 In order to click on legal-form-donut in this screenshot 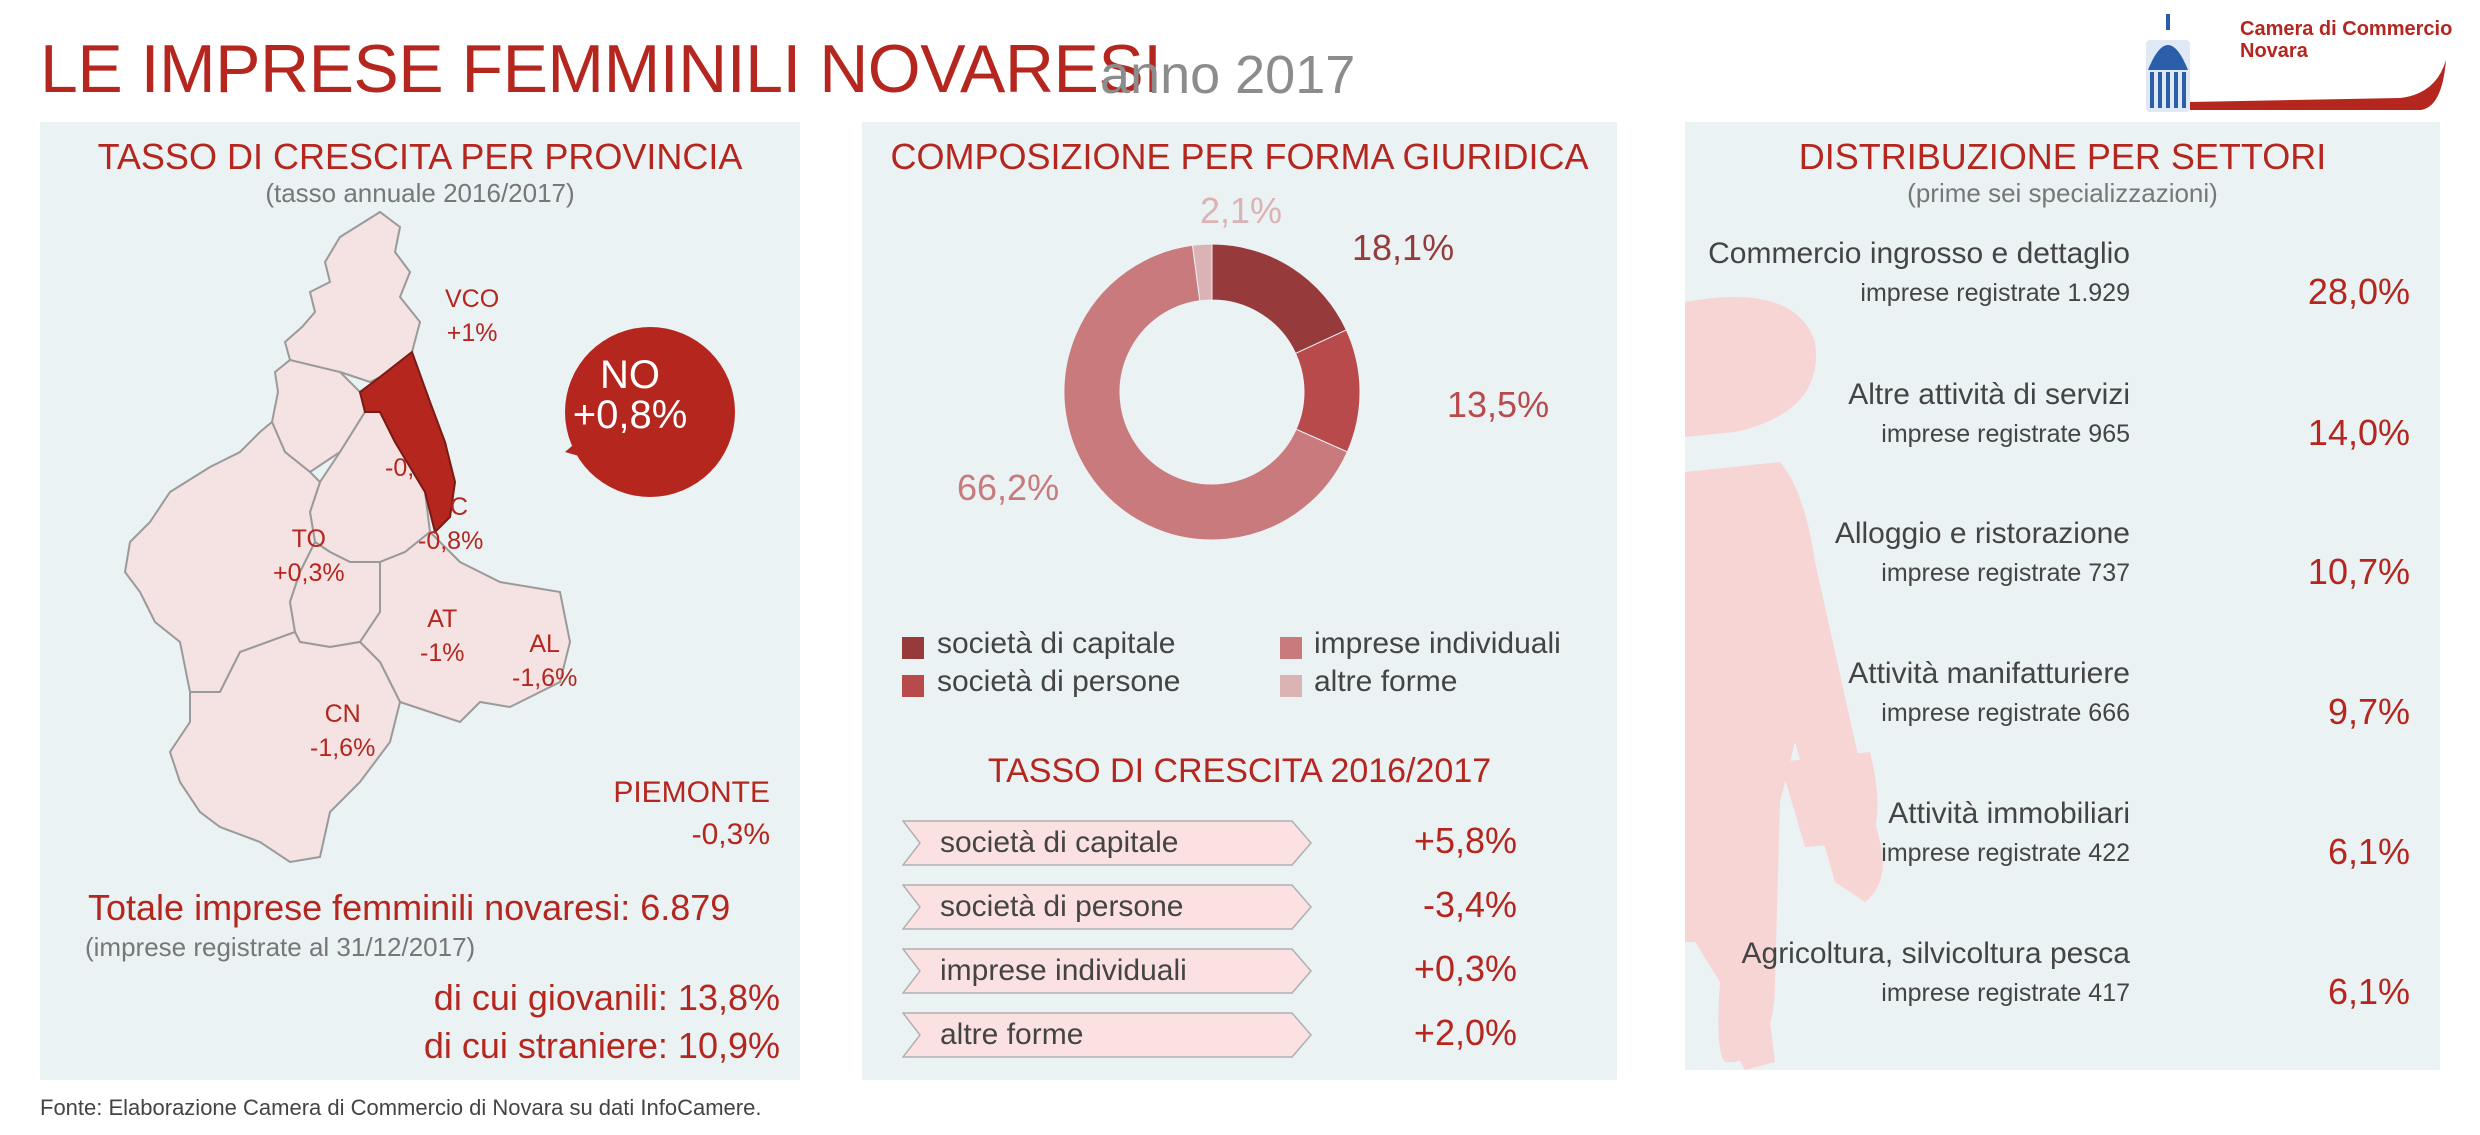, I will do `click(1212, 392)`.